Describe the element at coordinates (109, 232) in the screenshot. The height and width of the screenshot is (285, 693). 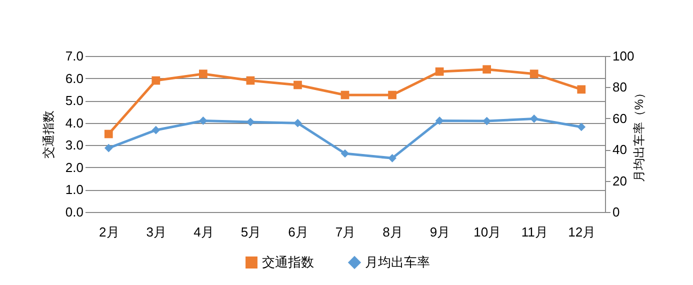
I see `x-tick-label: 2月` at that location.